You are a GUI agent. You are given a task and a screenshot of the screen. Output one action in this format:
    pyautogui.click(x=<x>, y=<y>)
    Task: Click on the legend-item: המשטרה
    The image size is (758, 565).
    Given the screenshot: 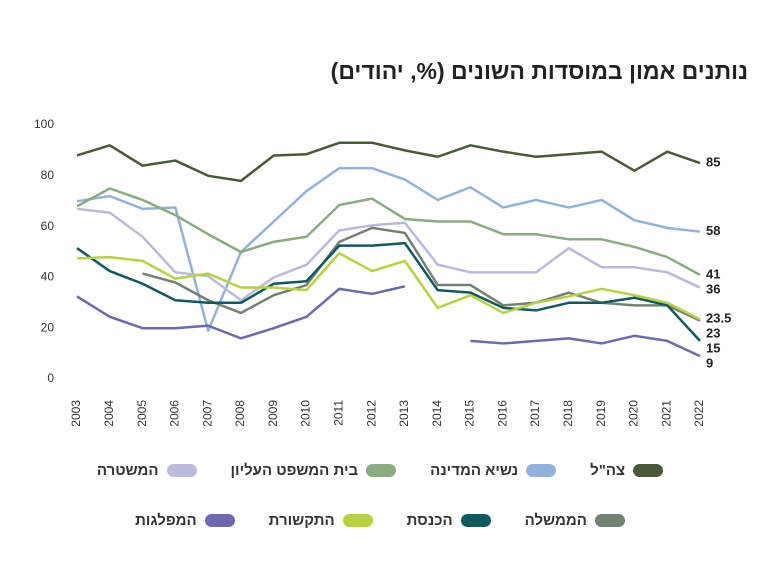 What is the action you would take?
    pyautogui.click(x=147, y=470)
    